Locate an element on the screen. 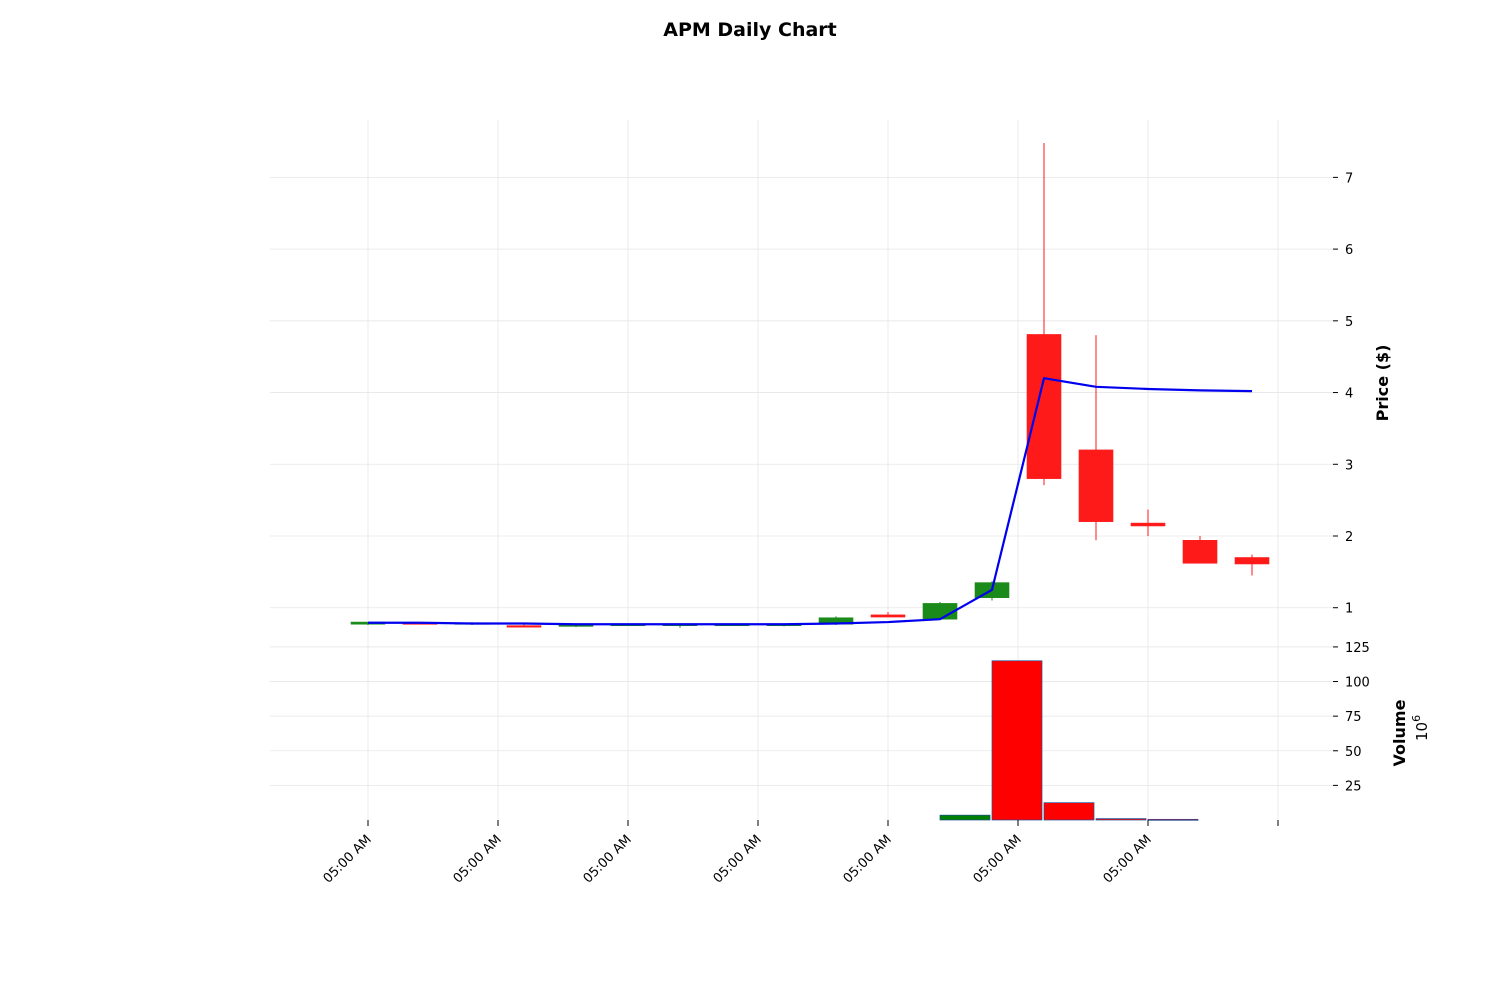 The width and height of the screenshot is (1500, 1000). price-tick-label: 4 is located at coordinates (1349, 394).